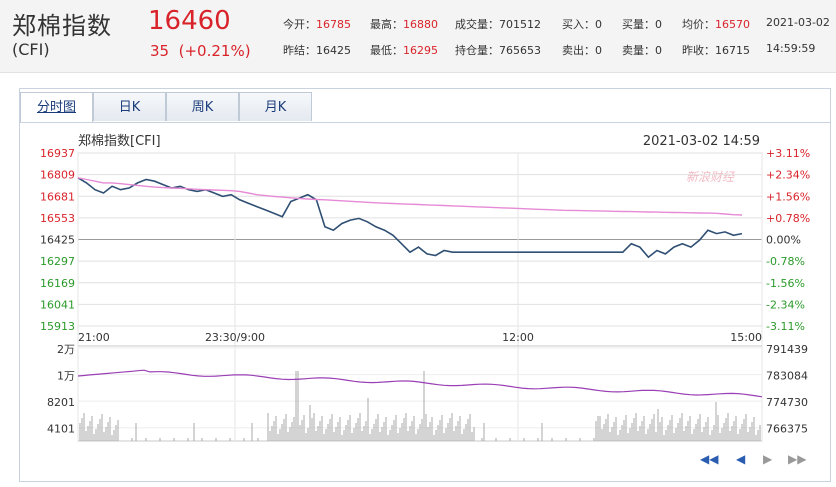 Image resolution: width=836 pixels, height=487 pixels. I want to click on quote-label: 买量：, so click(638, 24).